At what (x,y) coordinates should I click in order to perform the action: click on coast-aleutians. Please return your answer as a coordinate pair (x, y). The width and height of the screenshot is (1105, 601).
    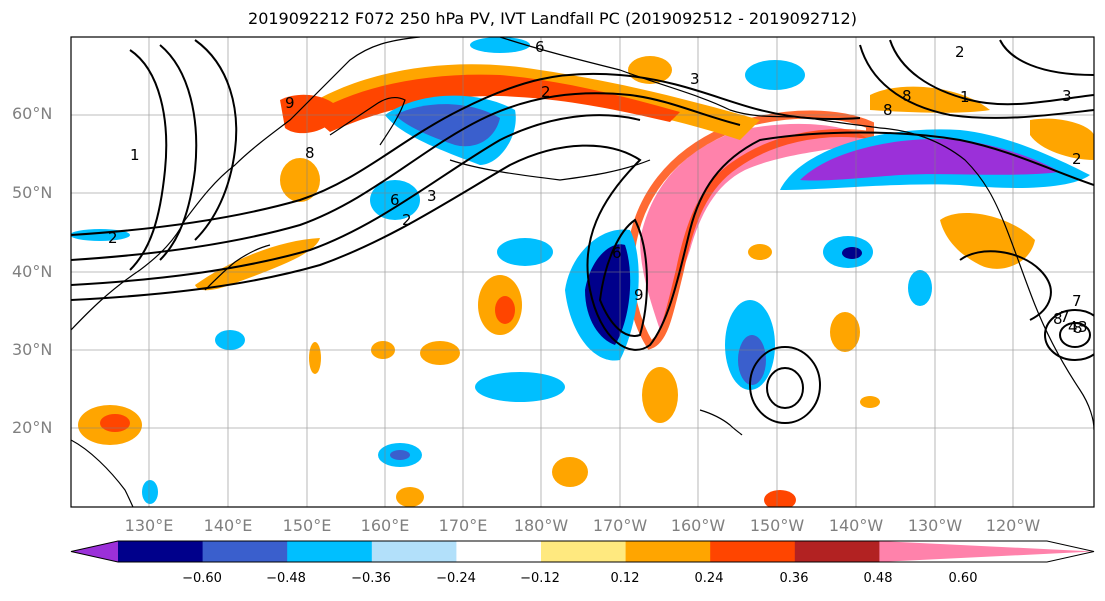
    Looking at the image, I should click on (550, 170).